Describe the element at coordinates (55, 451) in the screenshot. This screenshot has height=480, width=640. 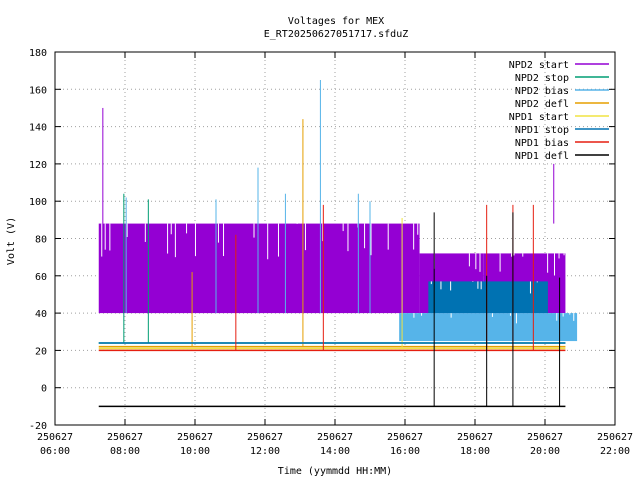
I see `x-tick-time-label: 06:00` at that location.